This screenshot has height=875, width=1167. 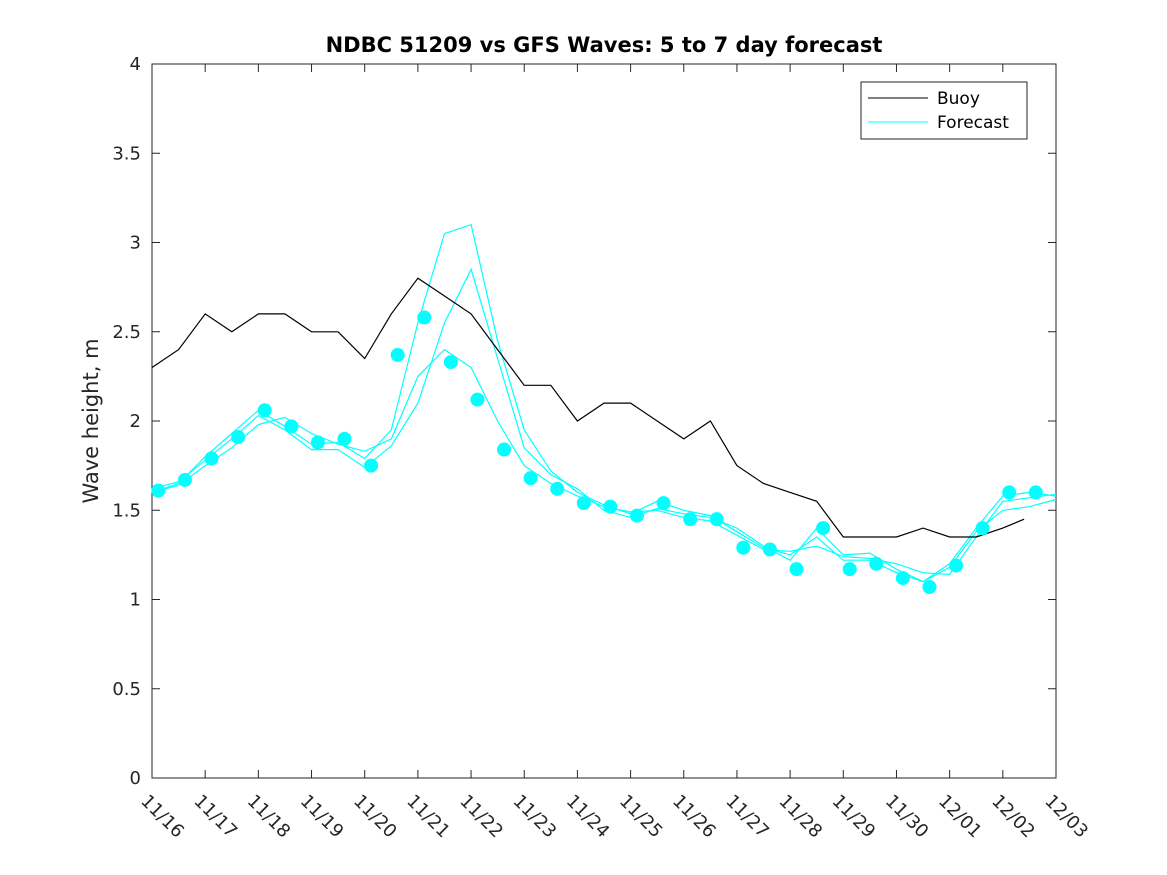 I want to click on y-tick-label: 1, so click(x=135, y=600).